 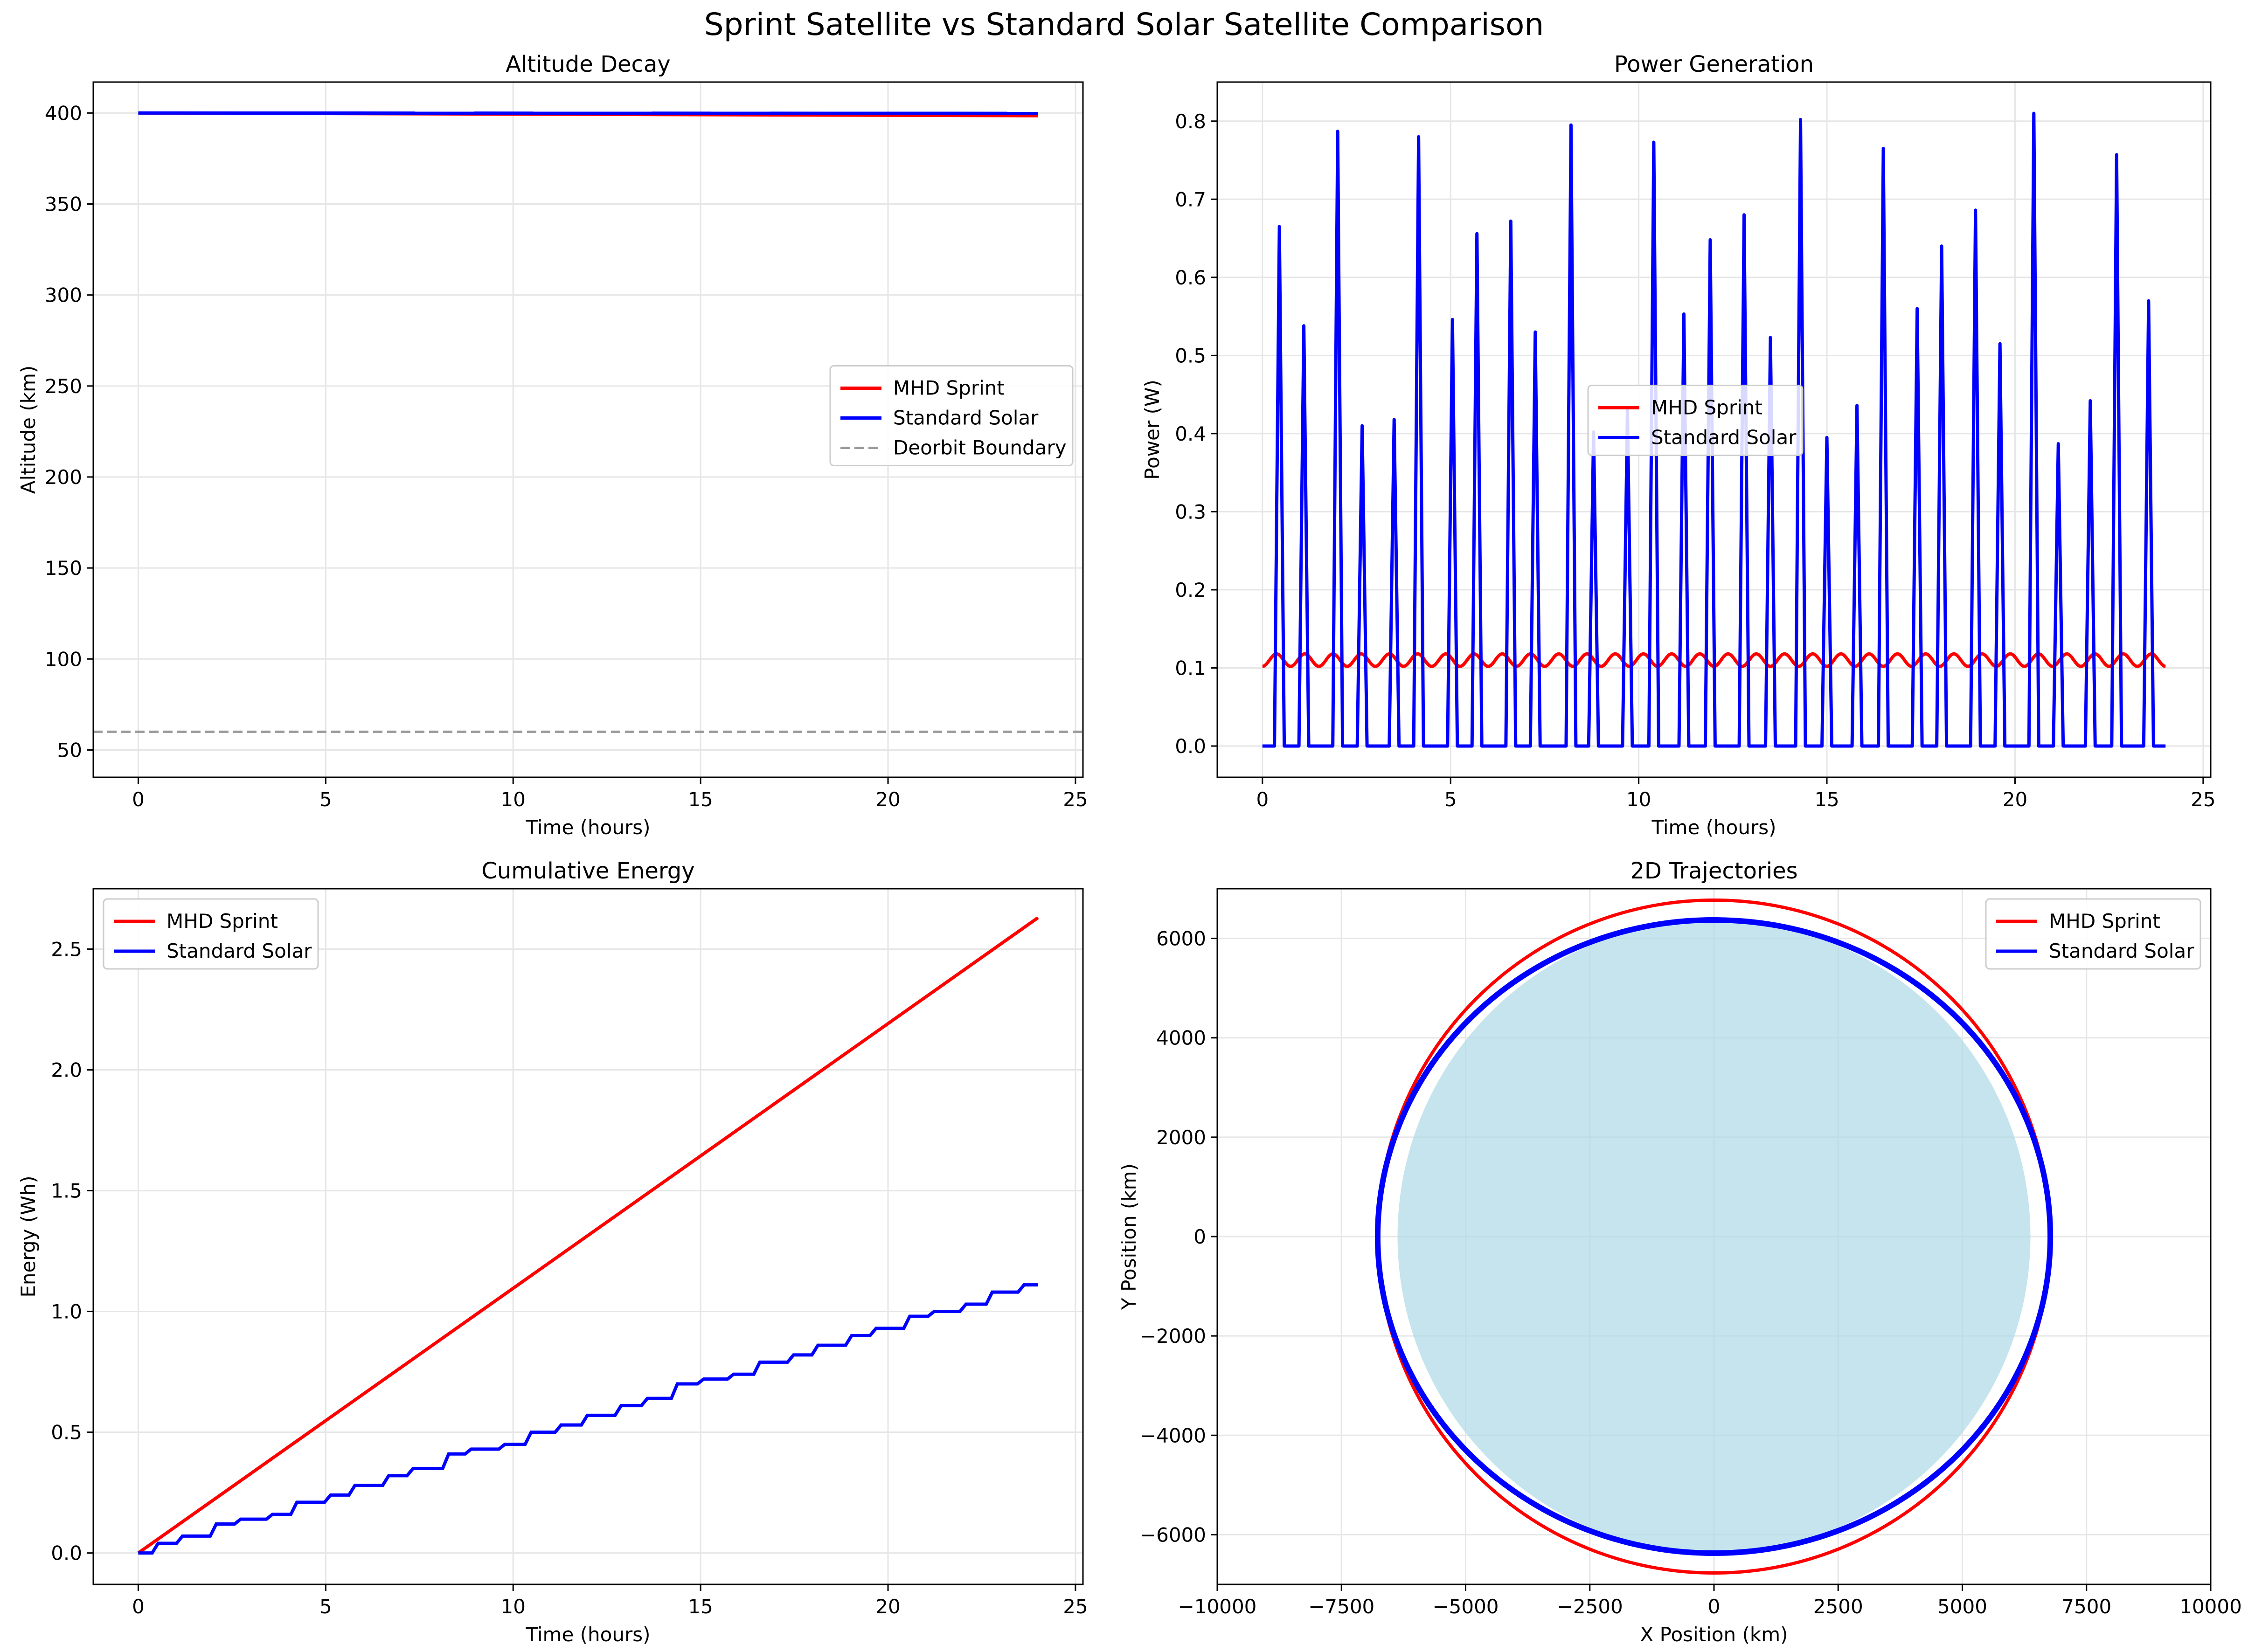 I want to click on series-orbit-standard-solar, so click(x=1714, y=1236).